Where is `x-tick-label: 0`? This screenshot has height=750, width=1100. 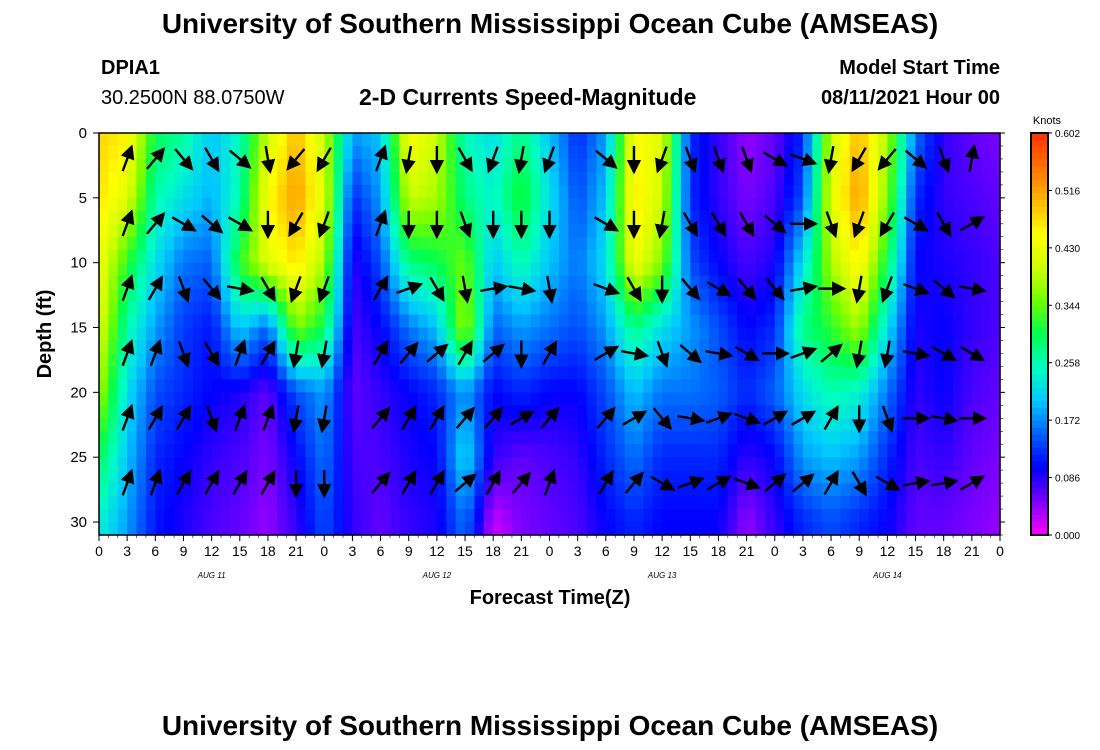
x-tick-label: 0 is located at coordinates (550, 551).